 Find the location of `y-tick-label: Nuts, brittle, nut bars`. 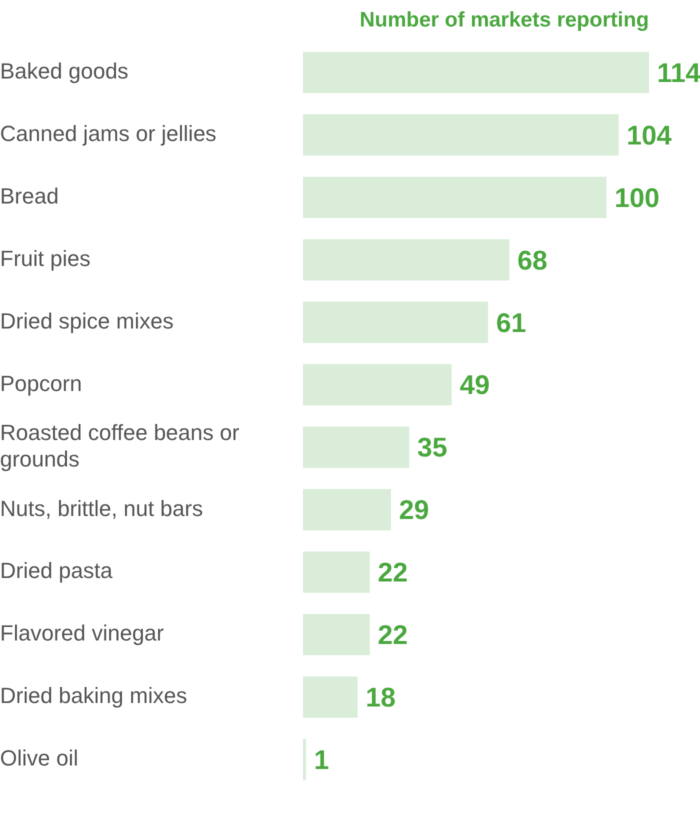

y-tick-label: Nuts, brittle, nut bars is located at coordinates (101, 508).